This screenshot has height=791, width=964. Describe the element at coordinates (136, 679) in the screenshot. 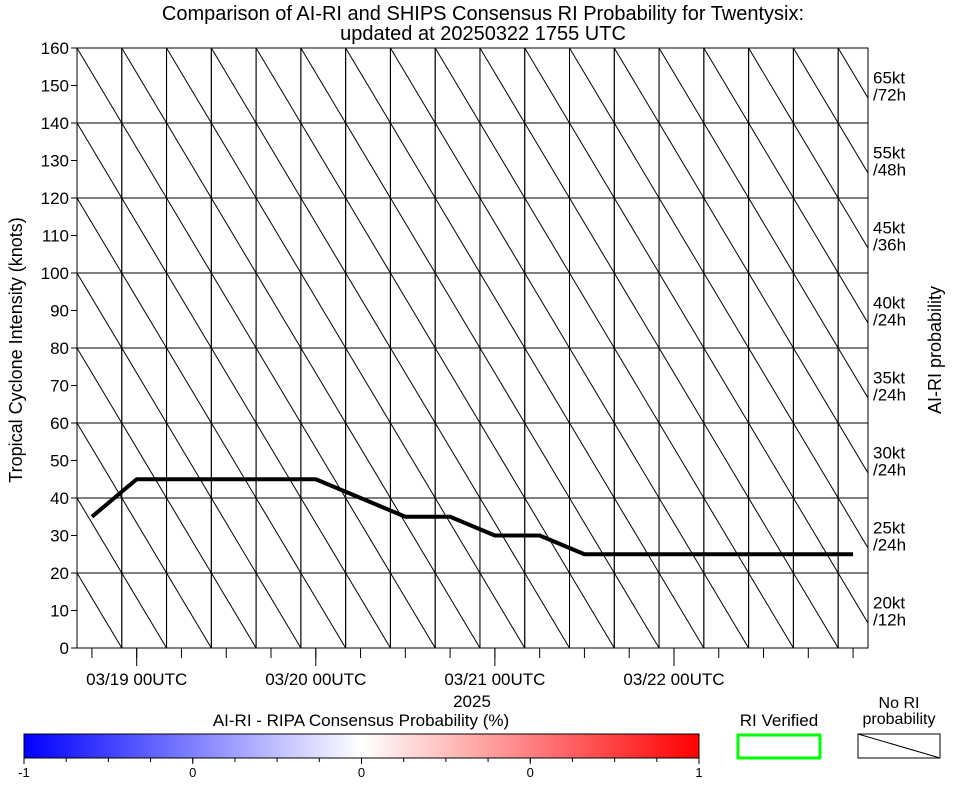

I see `x-tick-label: 03/19 00UTC` at that location.